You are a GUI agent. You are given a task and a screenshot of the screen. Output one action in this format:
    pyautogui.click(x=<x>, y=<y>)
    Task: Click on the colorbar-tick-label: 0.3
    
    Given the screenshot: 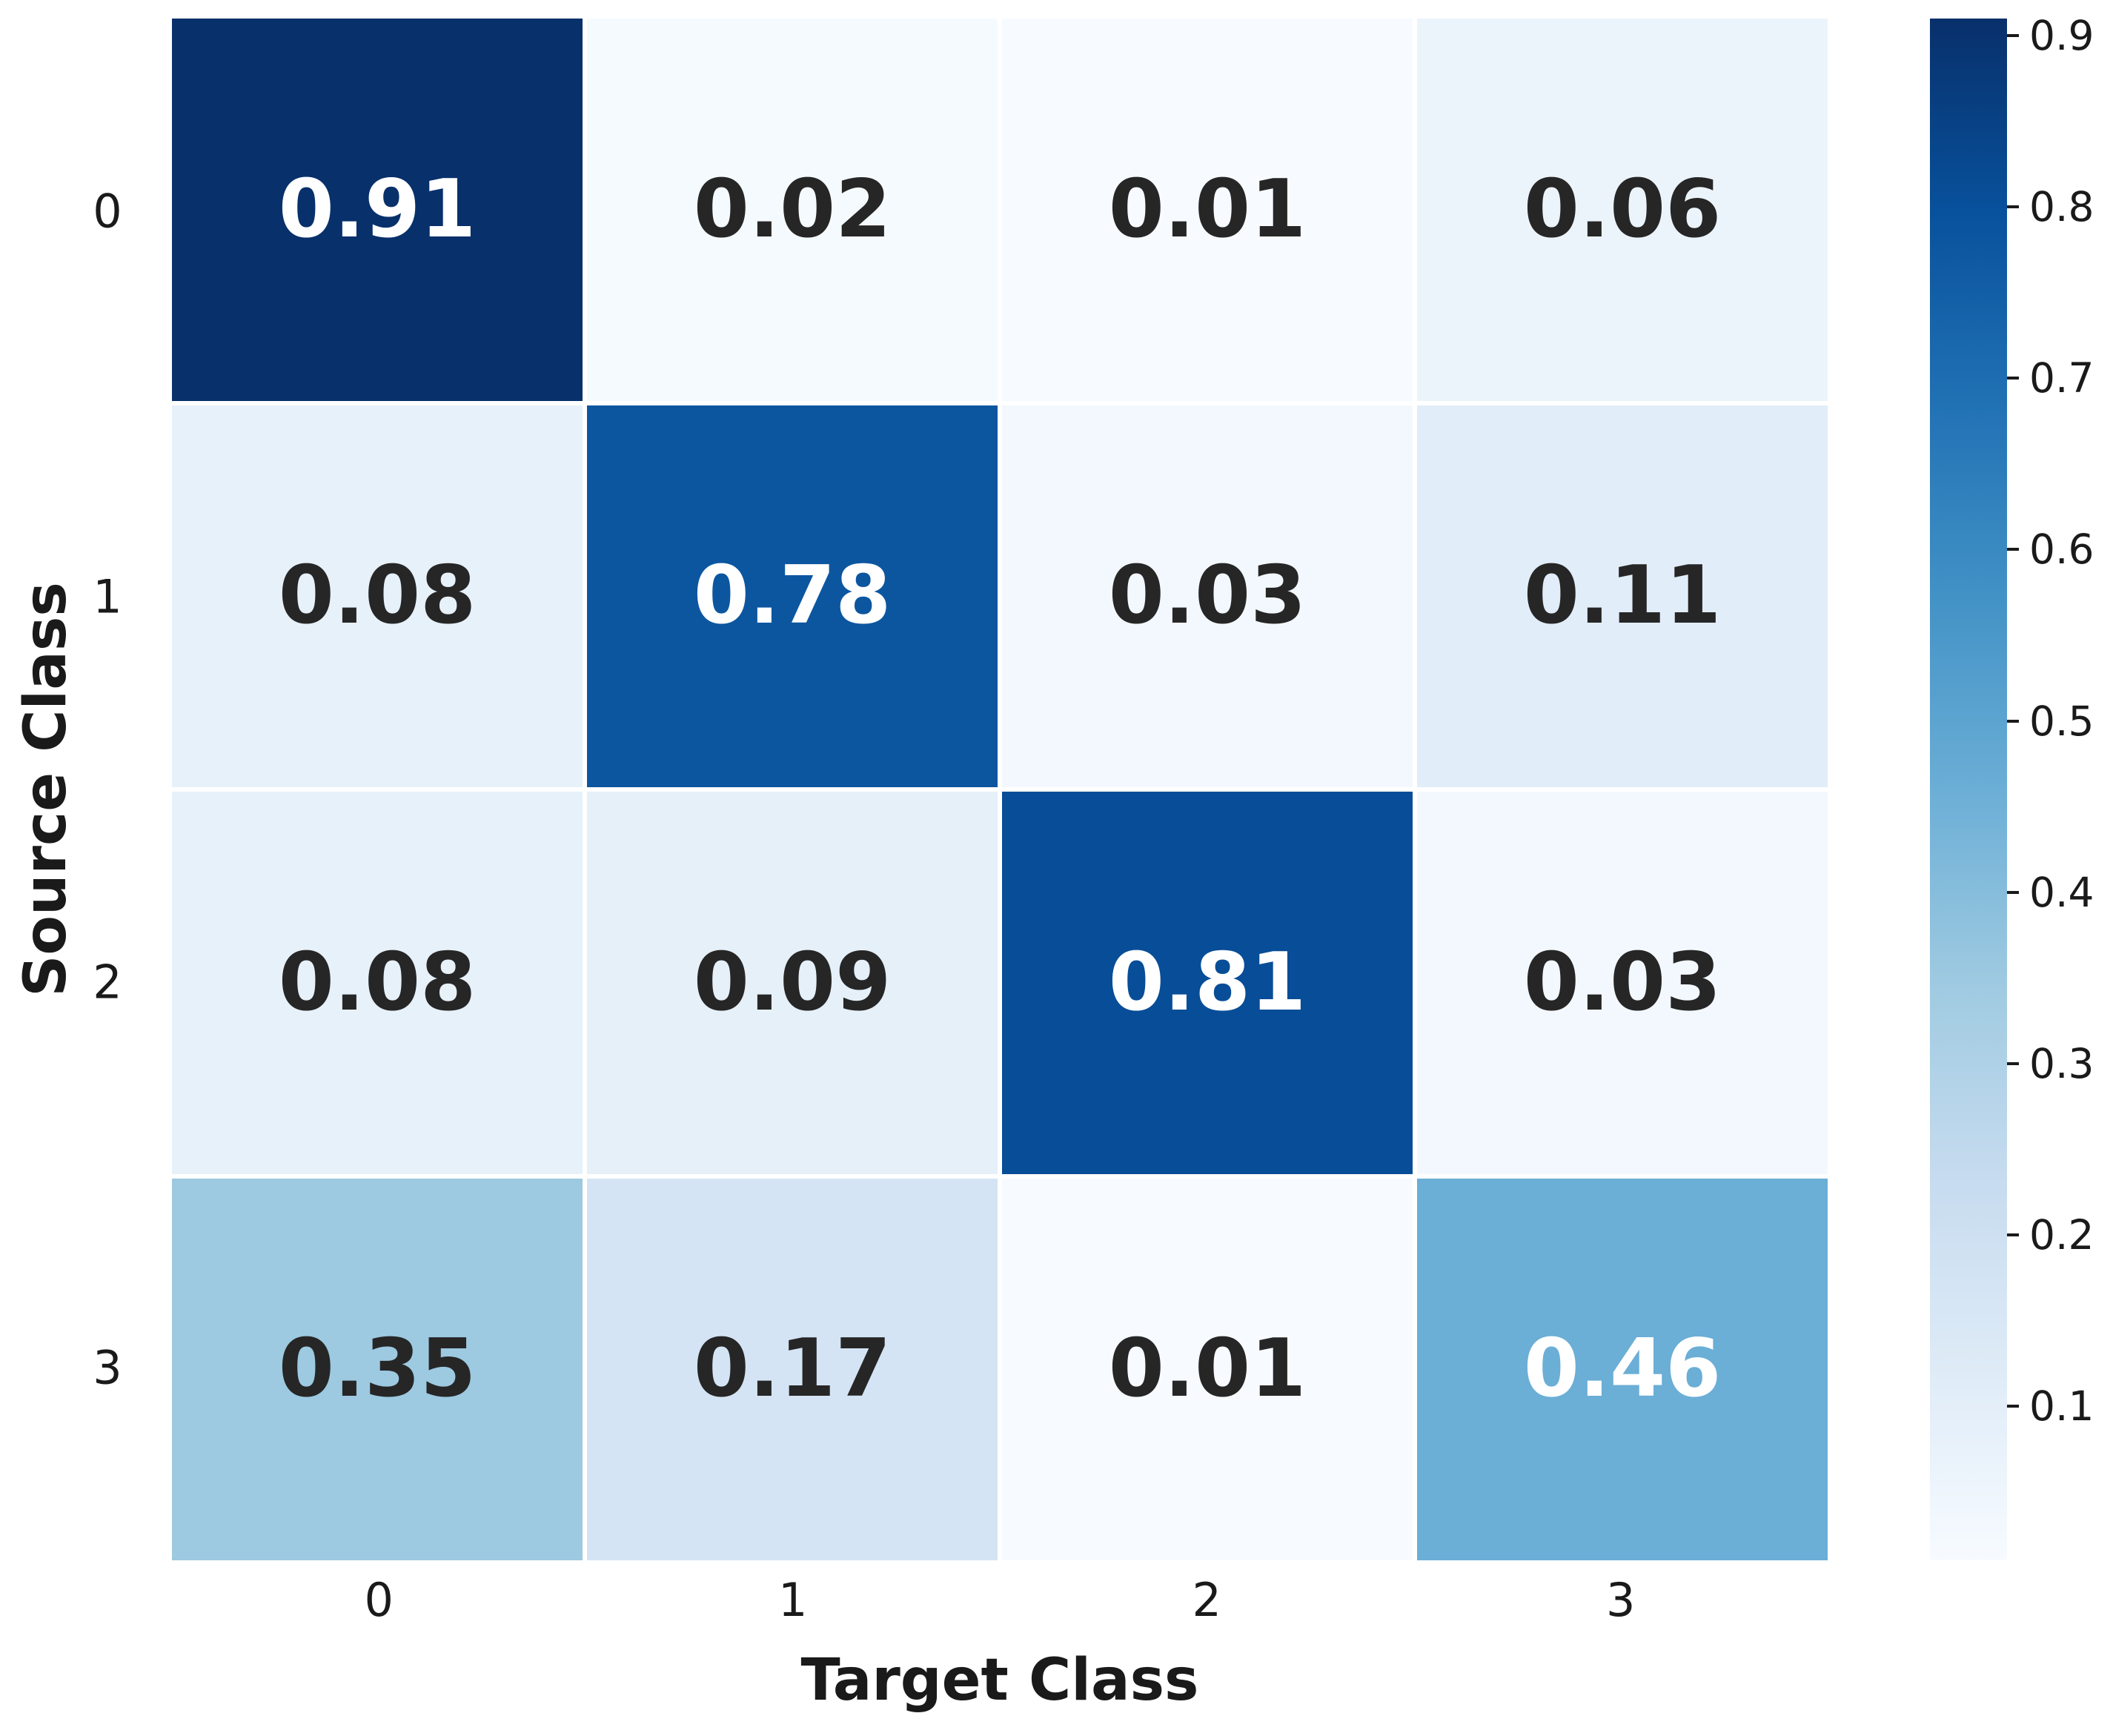 What is the action you would take?
    pyautogui.click(x=2061, y=1063)
    